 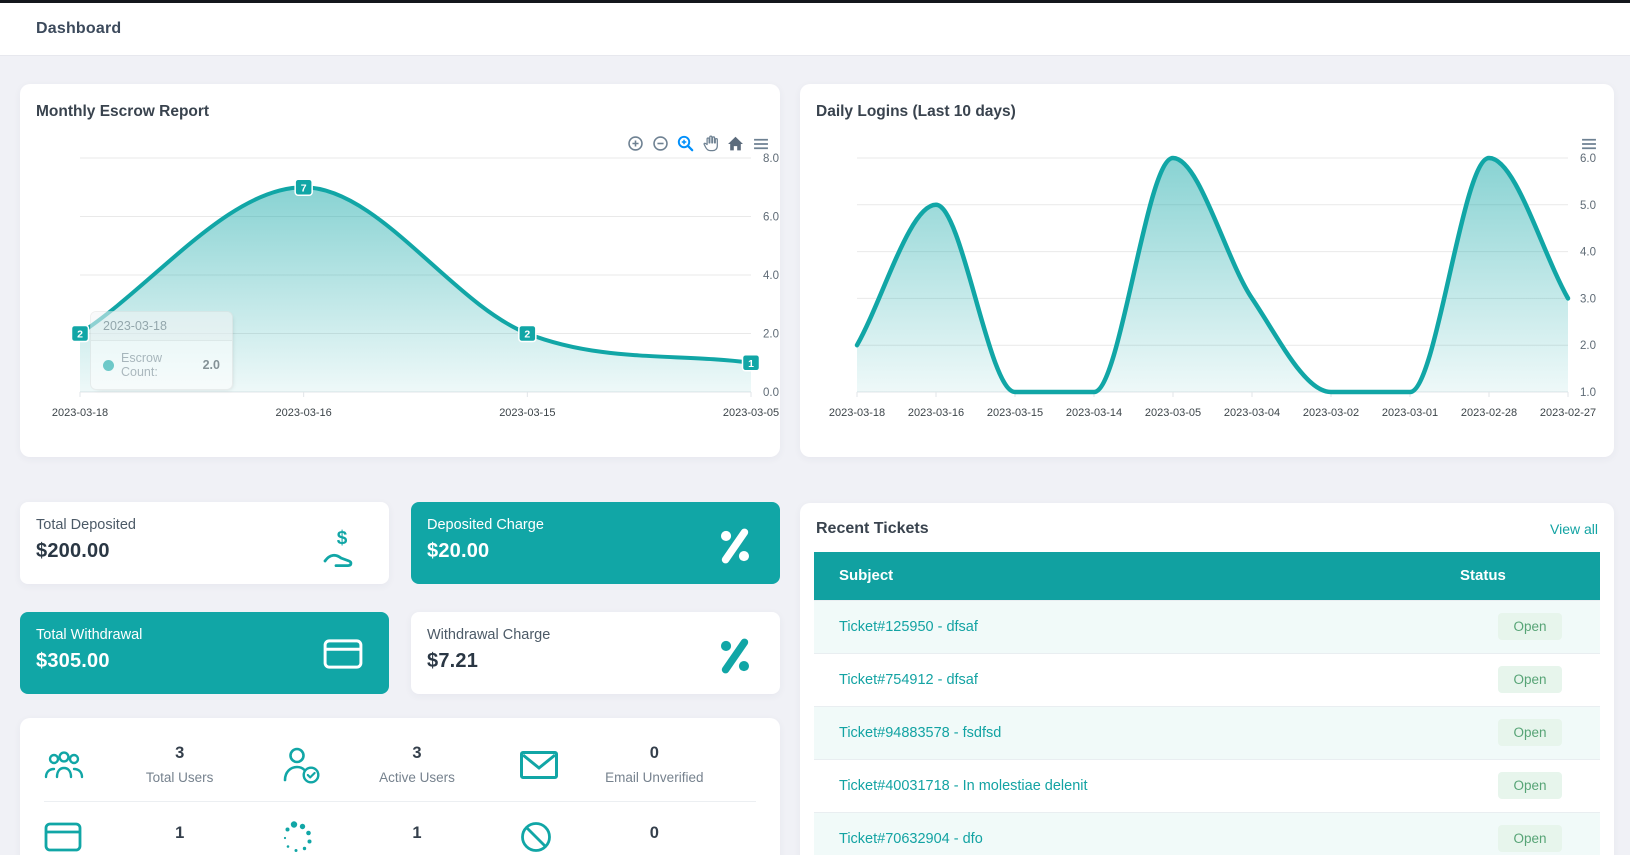 I want to click on selection-zoom-icon, so click(x=685, y=143).